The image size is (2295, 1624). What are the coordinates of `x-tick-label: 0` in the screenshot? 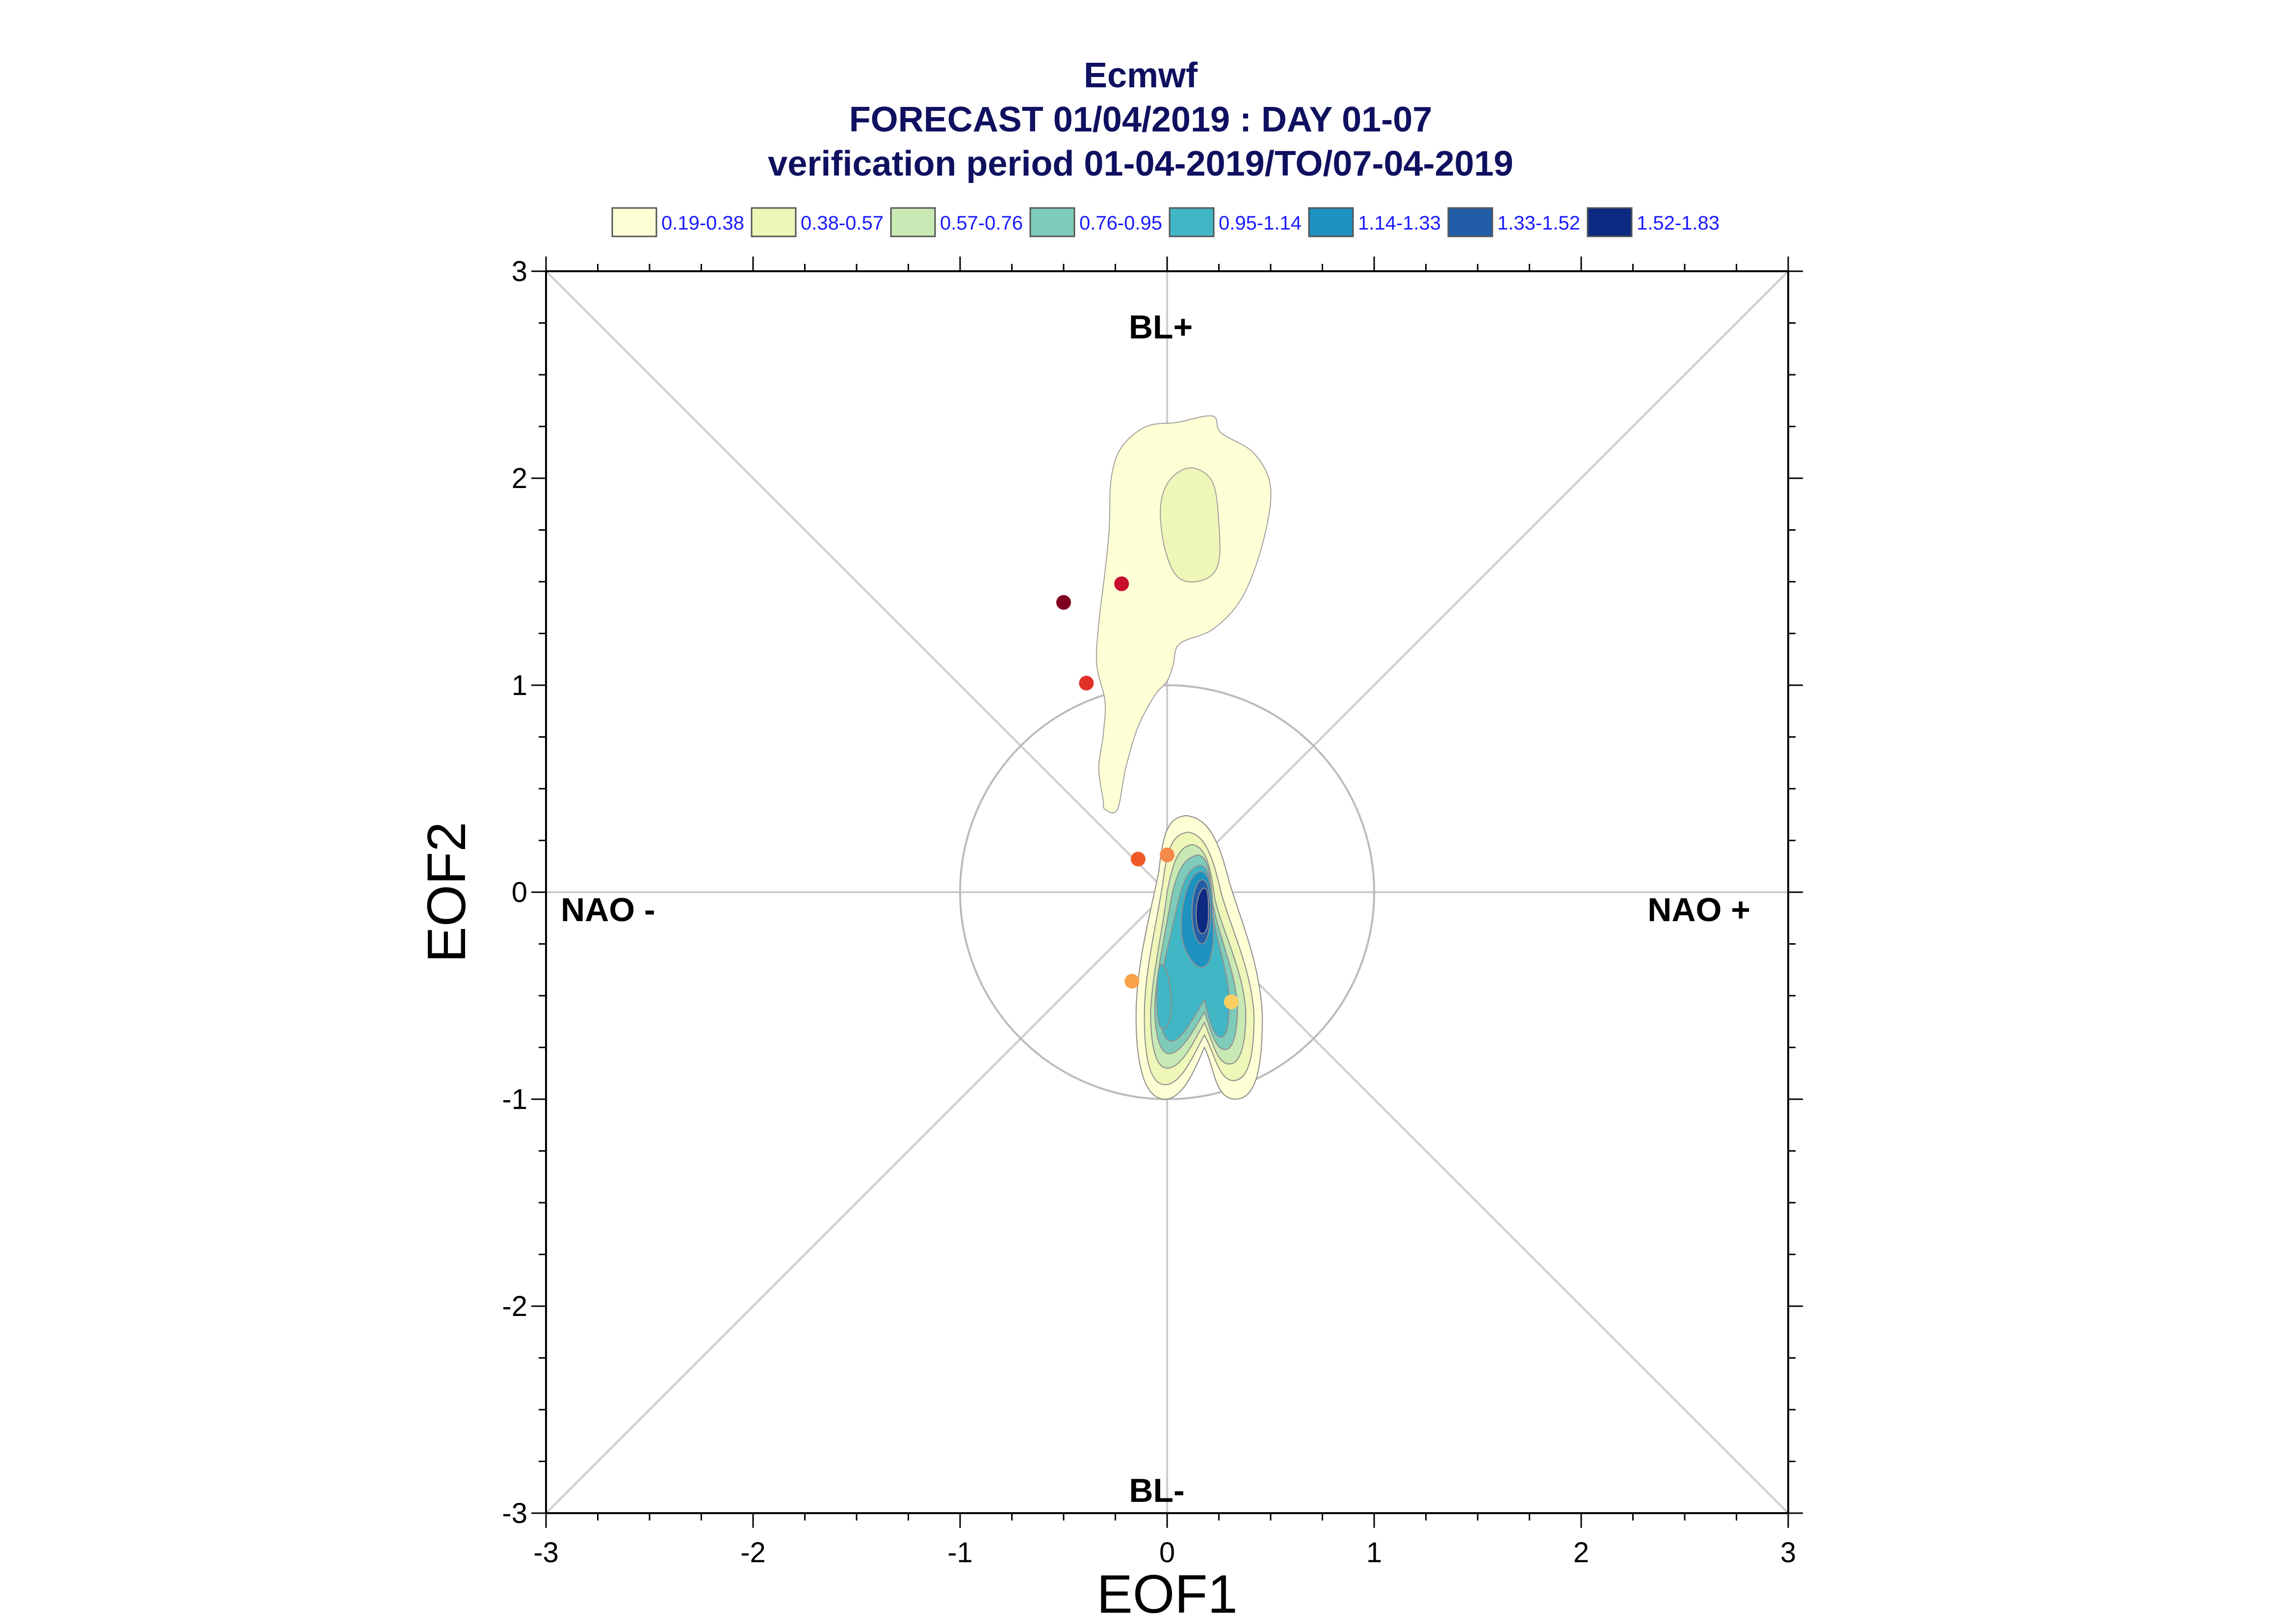 It's located at (1167, 1553).